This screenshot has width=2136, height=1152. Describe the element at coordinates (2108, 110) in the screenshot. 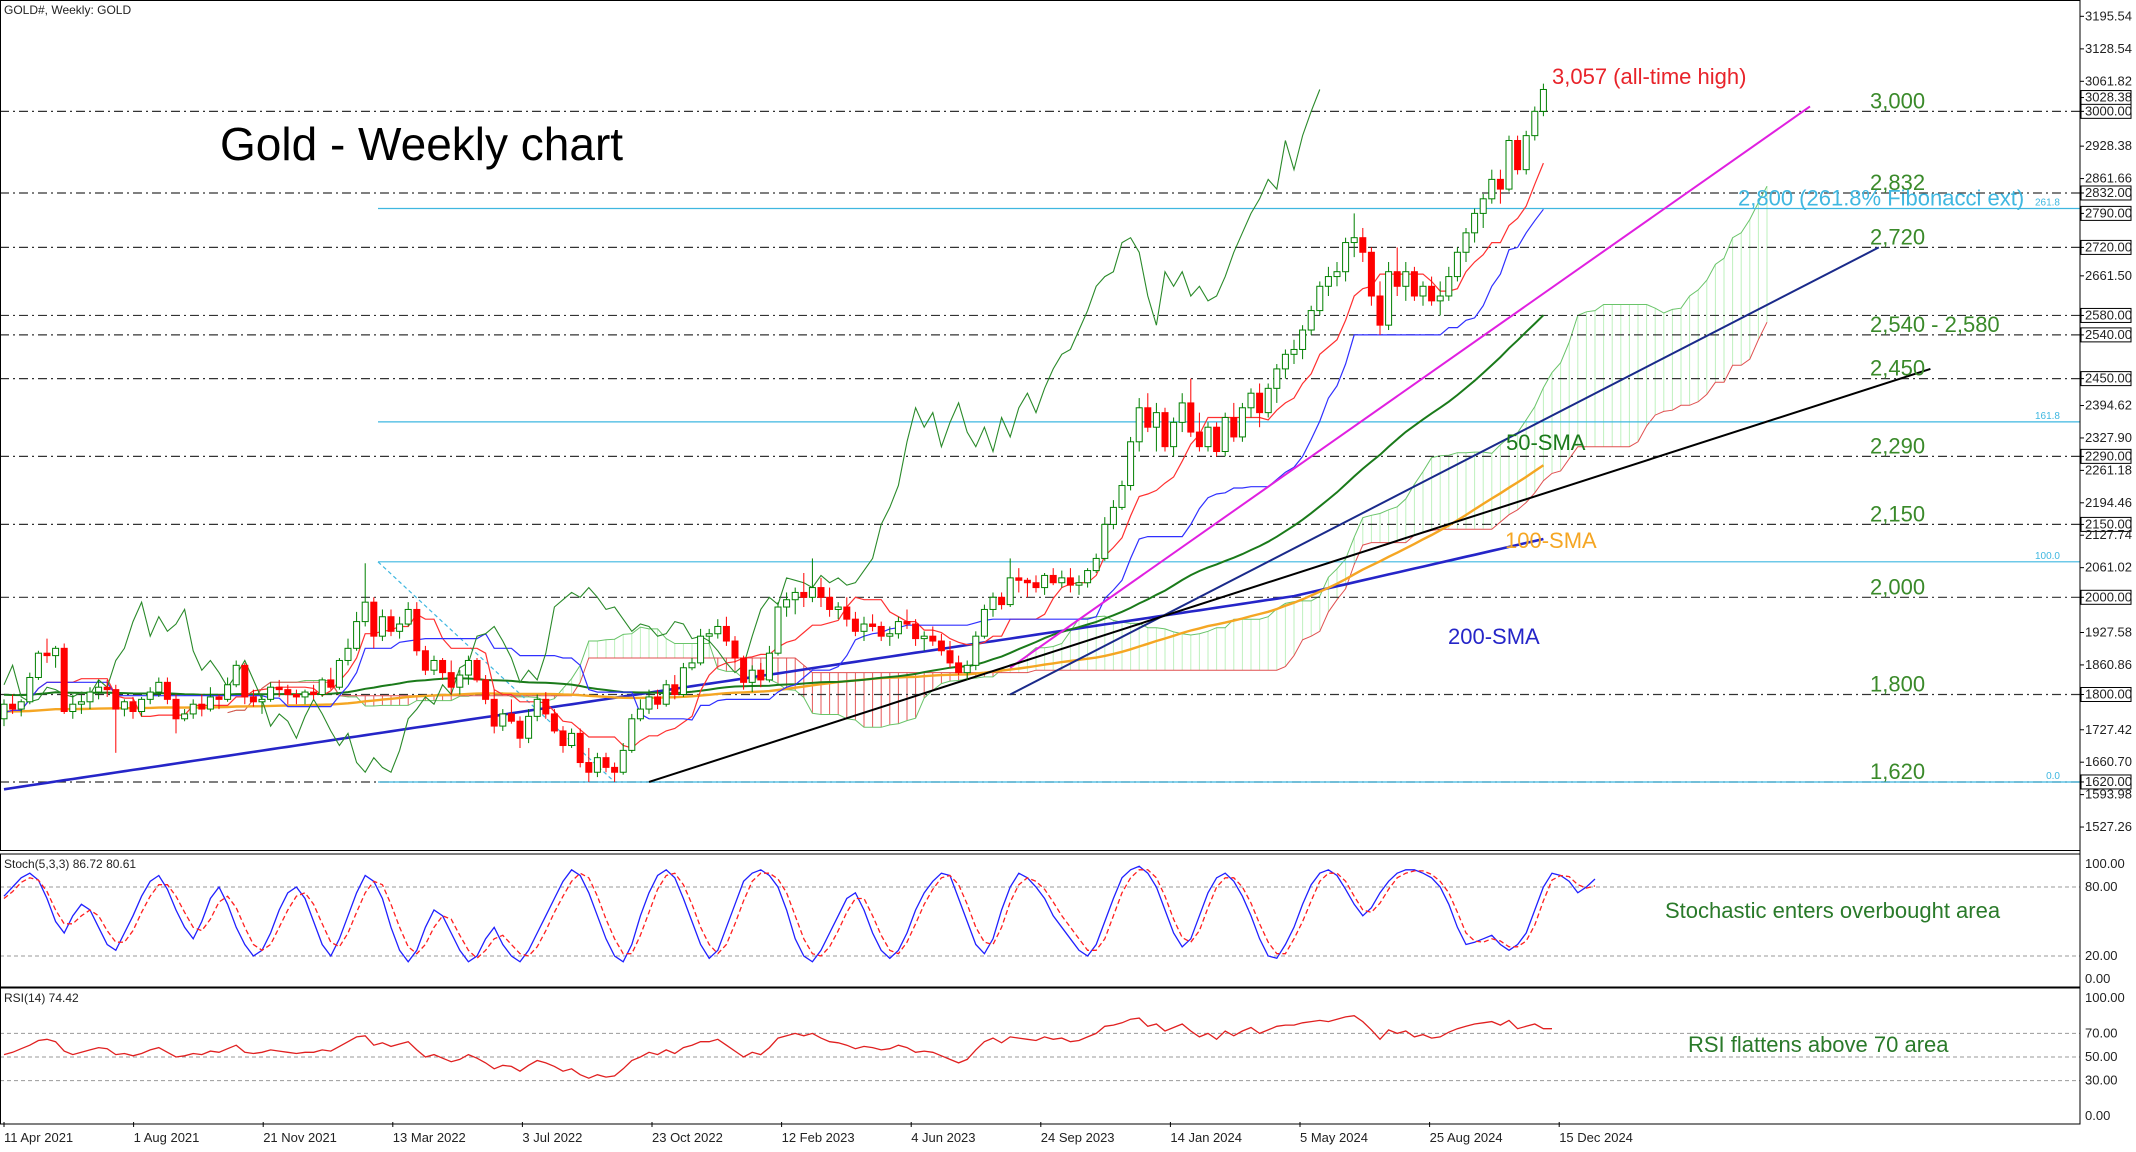

I see `price-tick-label: 3000.00` at that location.